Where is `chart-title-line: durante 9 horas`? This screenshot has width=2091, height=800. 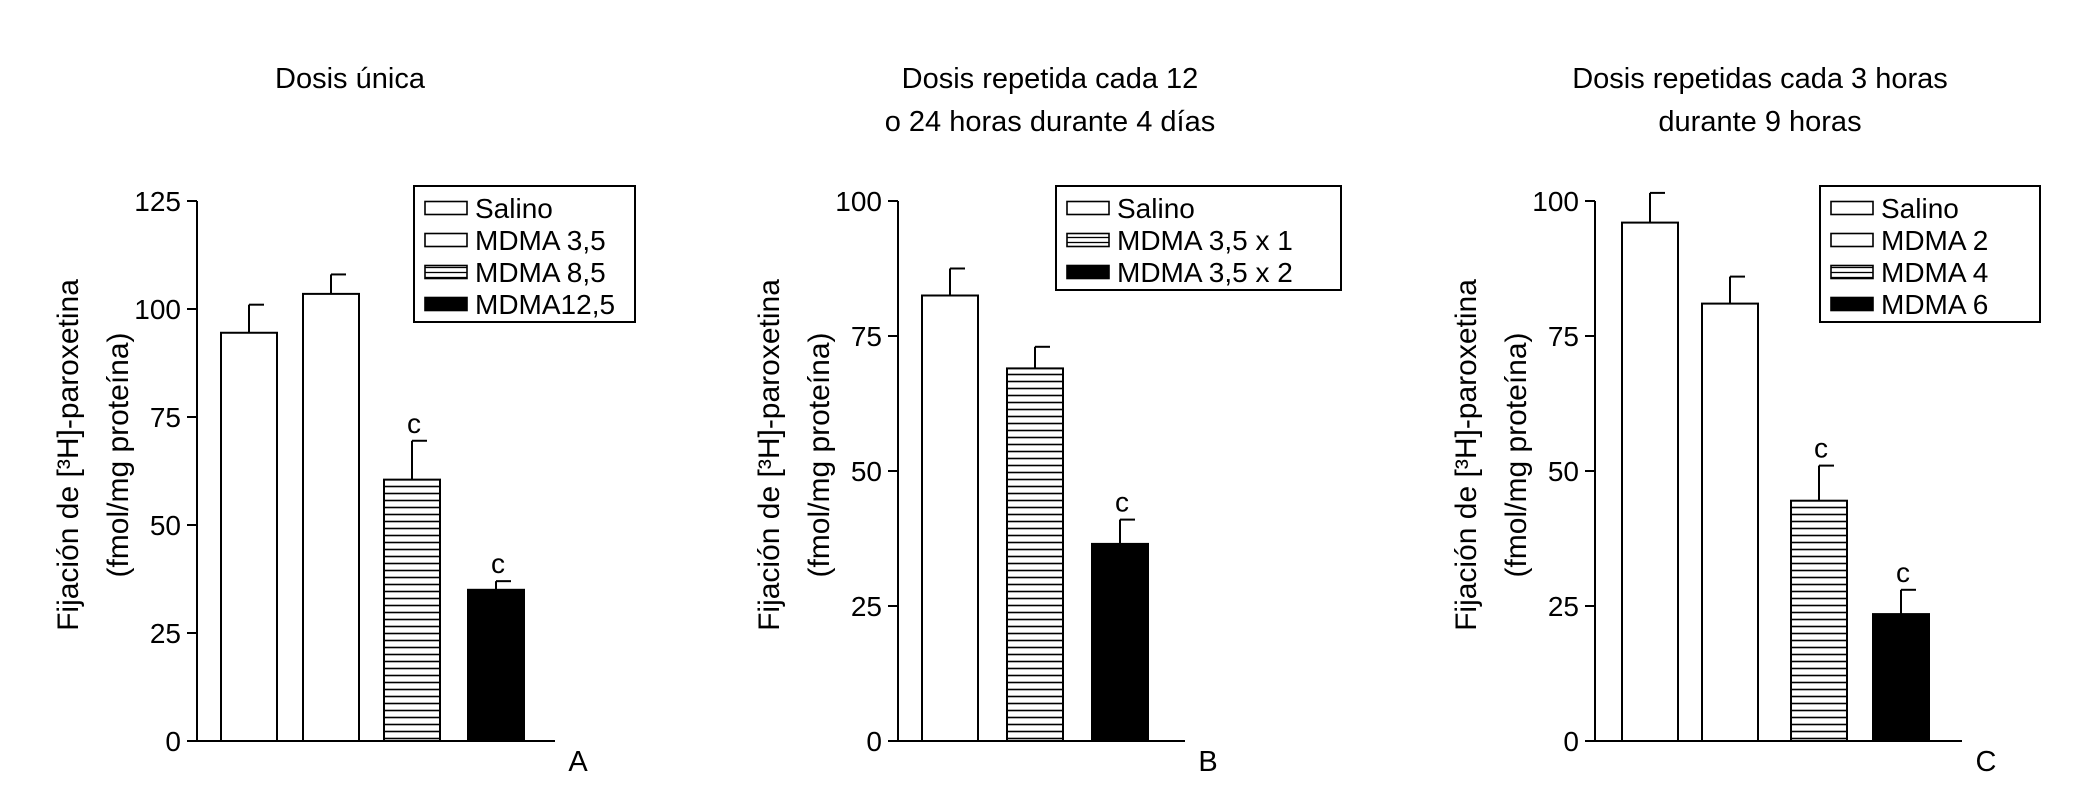
chart-title-line: durante 9 horas is located at coordinates (1759, 122).